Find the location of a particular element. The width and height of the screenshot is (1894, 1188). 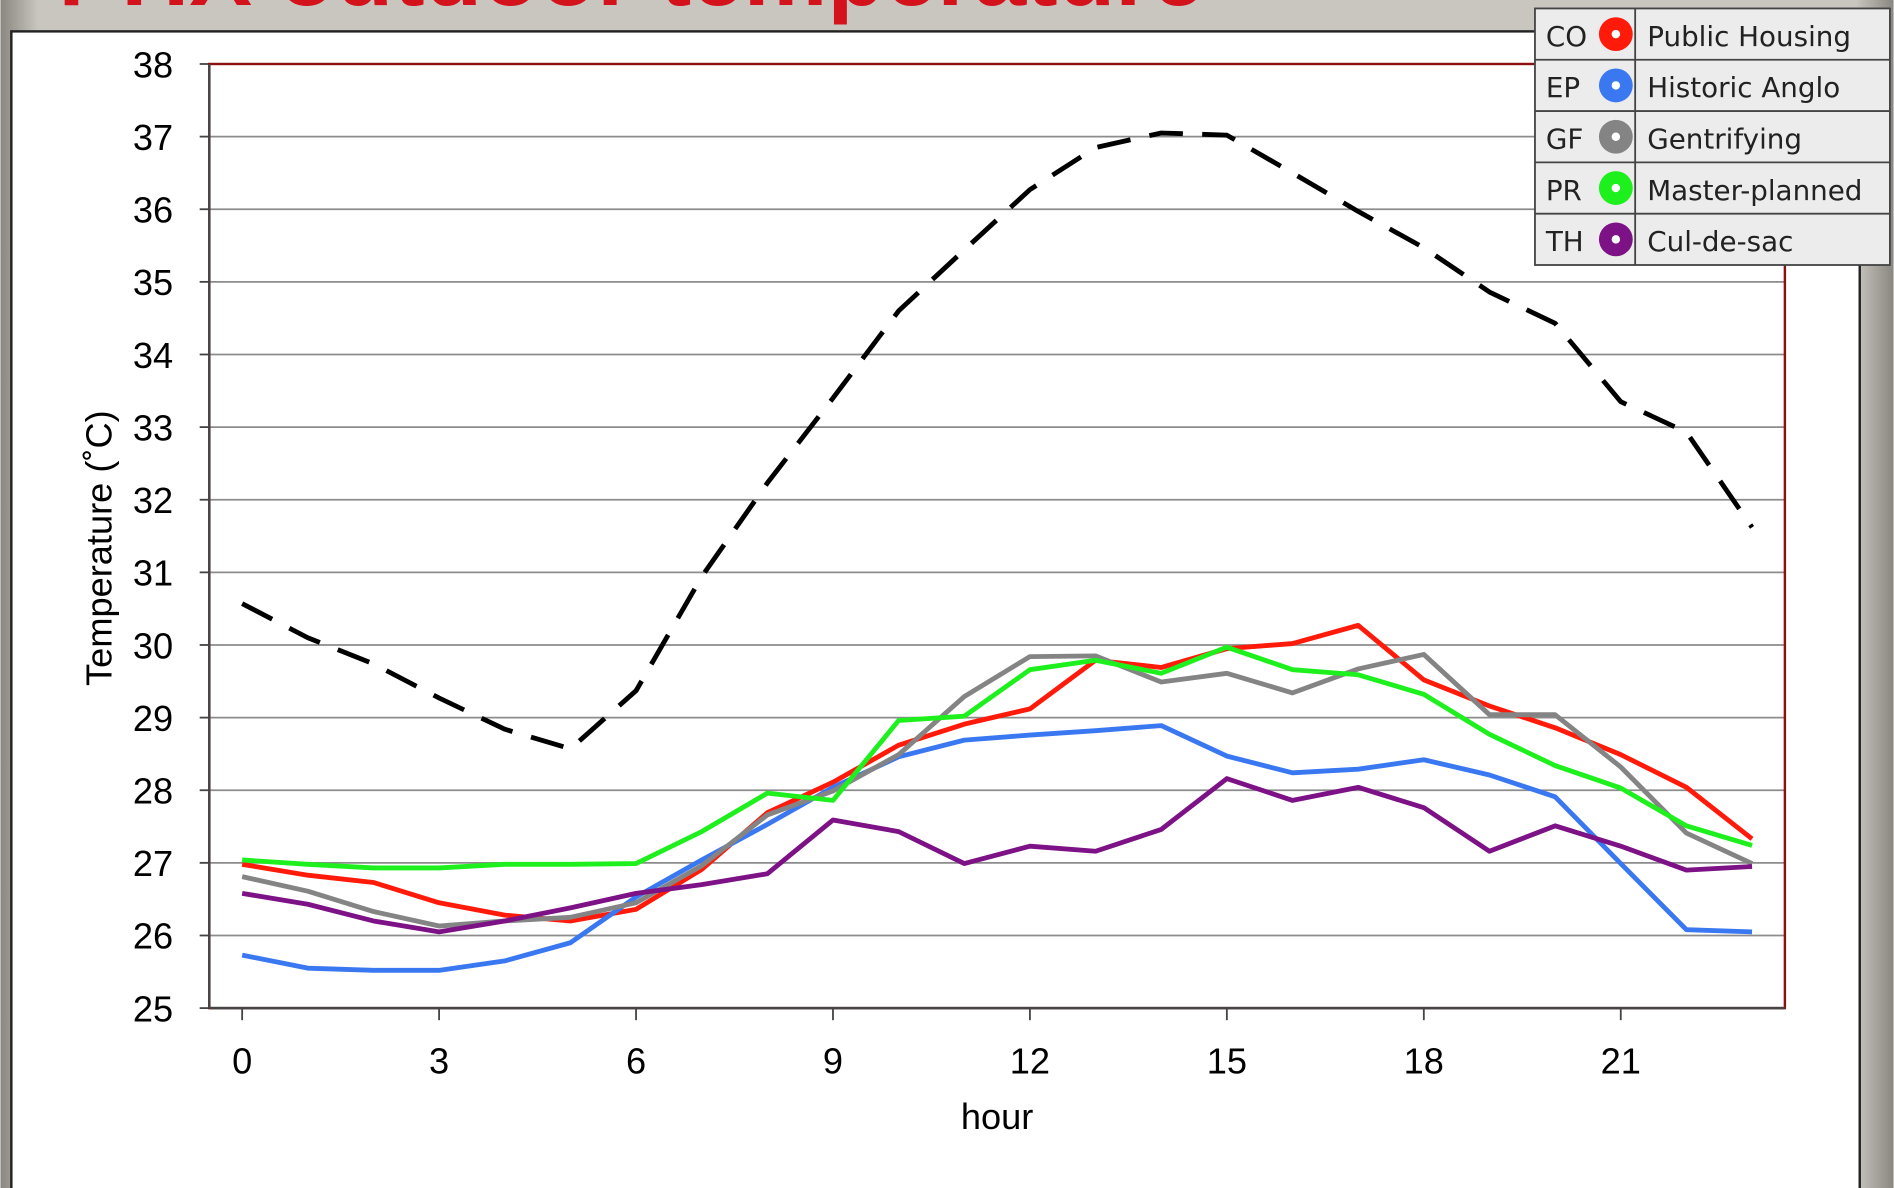

legend-code: EP is located at coordinates (1563, 87).